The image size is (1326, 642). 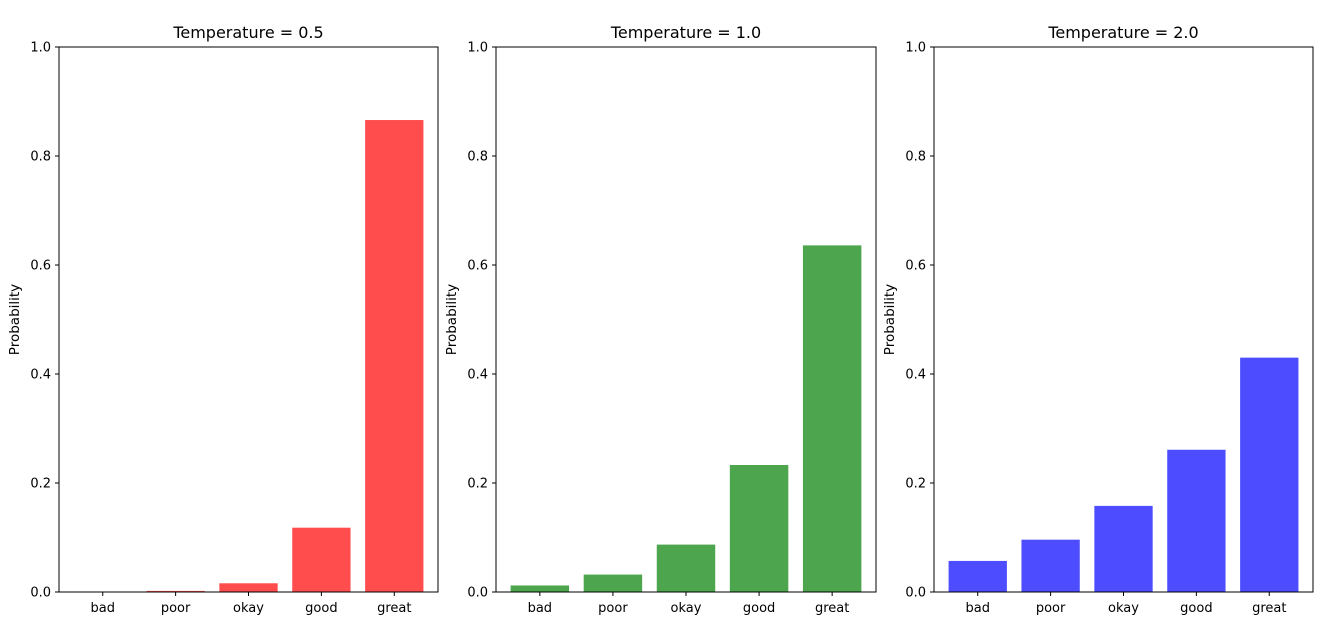 What do you see at coordinates (247, 32) in the screenshot?
I see `chart-title: Temperature = 0.5` at bounding box center [247, 32].